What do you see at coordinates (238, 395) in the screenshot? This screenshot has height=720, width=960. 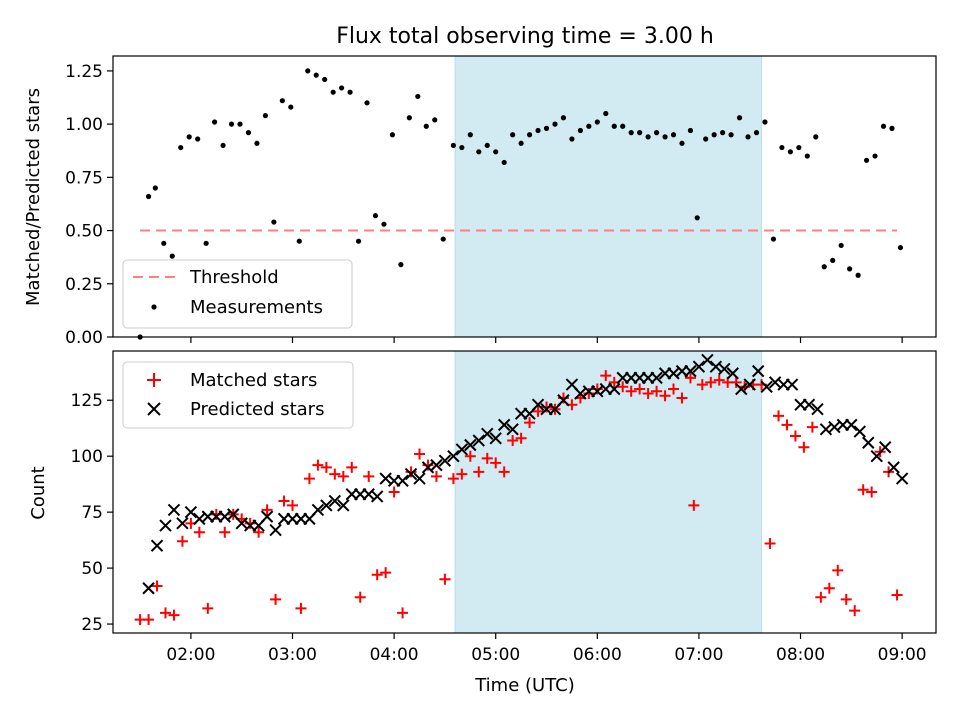 I see `bottom-legend-box` at bounding box center [238, 395].